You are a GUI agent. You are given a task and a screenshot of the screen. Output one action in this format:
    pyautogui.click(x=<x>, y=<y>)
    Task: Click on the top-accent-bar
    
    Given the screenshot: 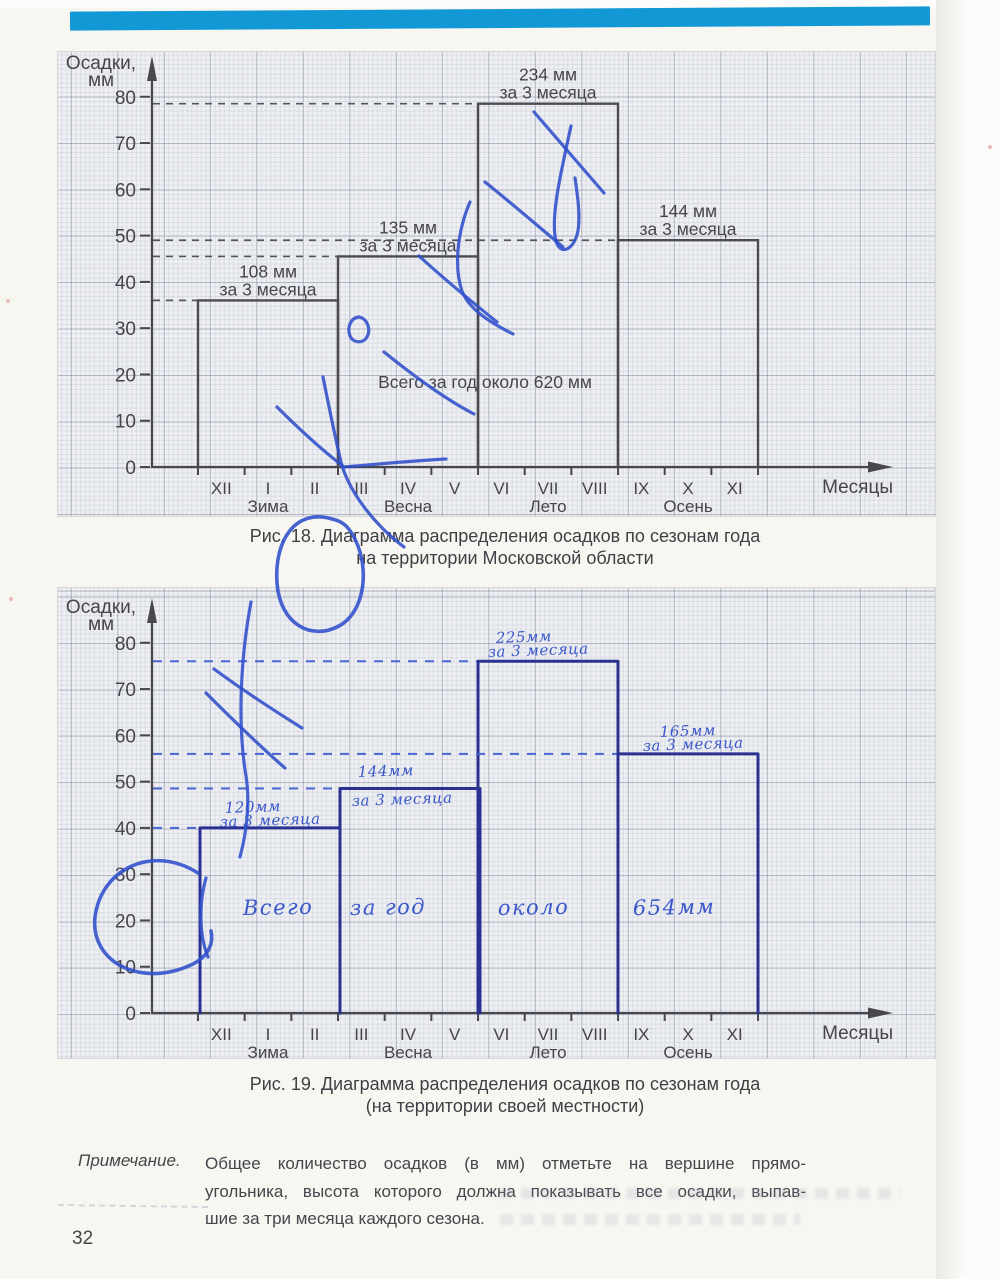 What is the action you would take?
    pyautogui.click(x=500, y=18)
    